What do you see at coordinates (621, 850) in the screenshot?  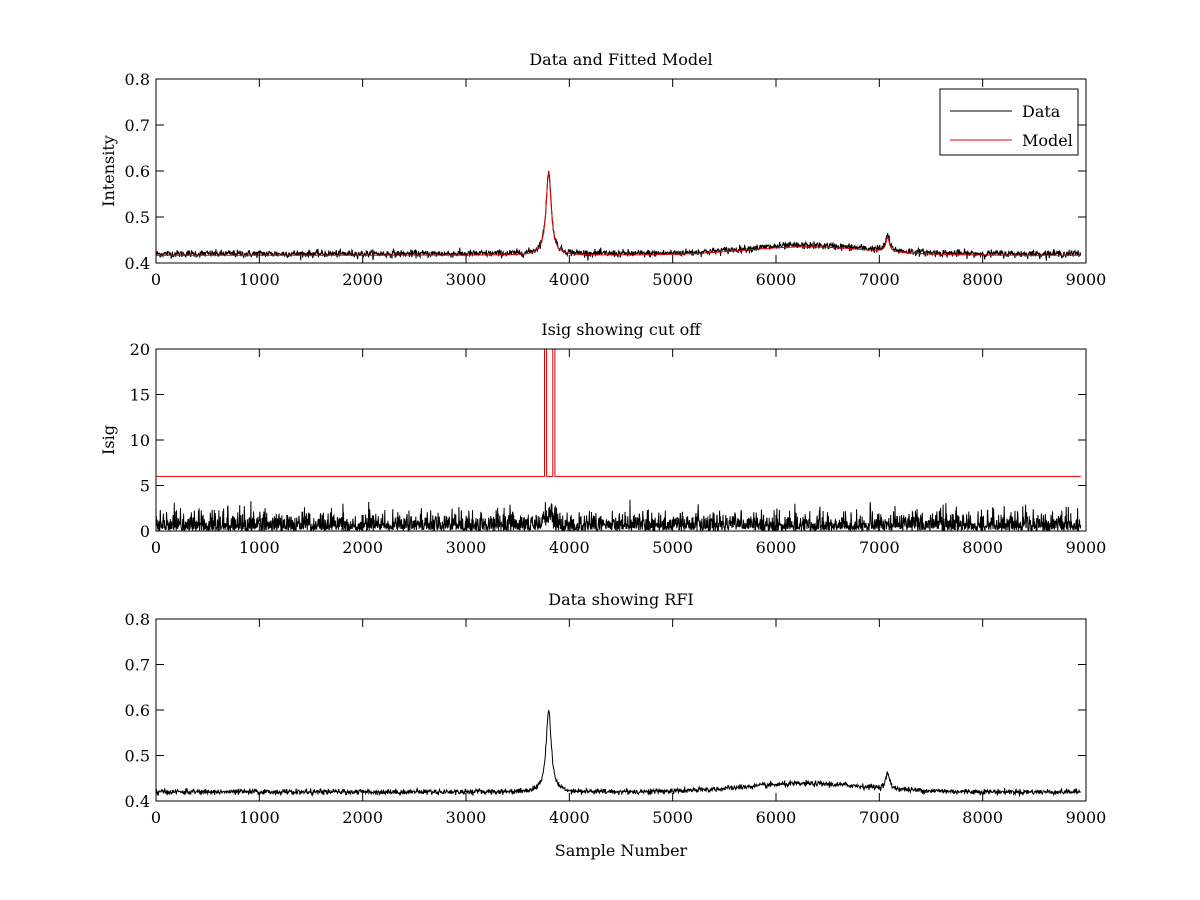 I see `x-axis-label: Sample Number` at bounding box center [621, 850].